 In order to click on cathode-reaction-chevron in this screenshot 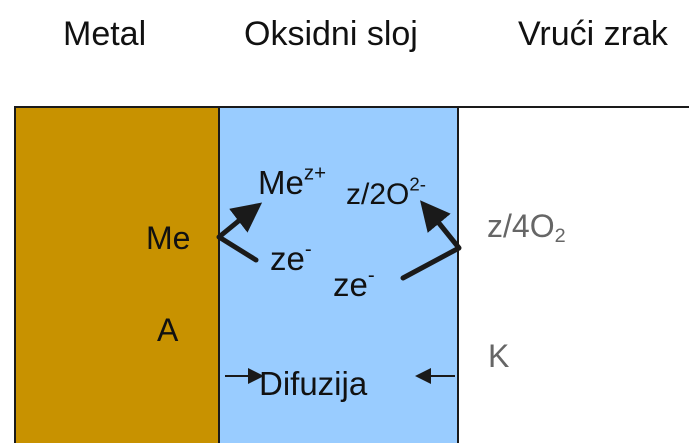, I will do `click(431, 245)`.